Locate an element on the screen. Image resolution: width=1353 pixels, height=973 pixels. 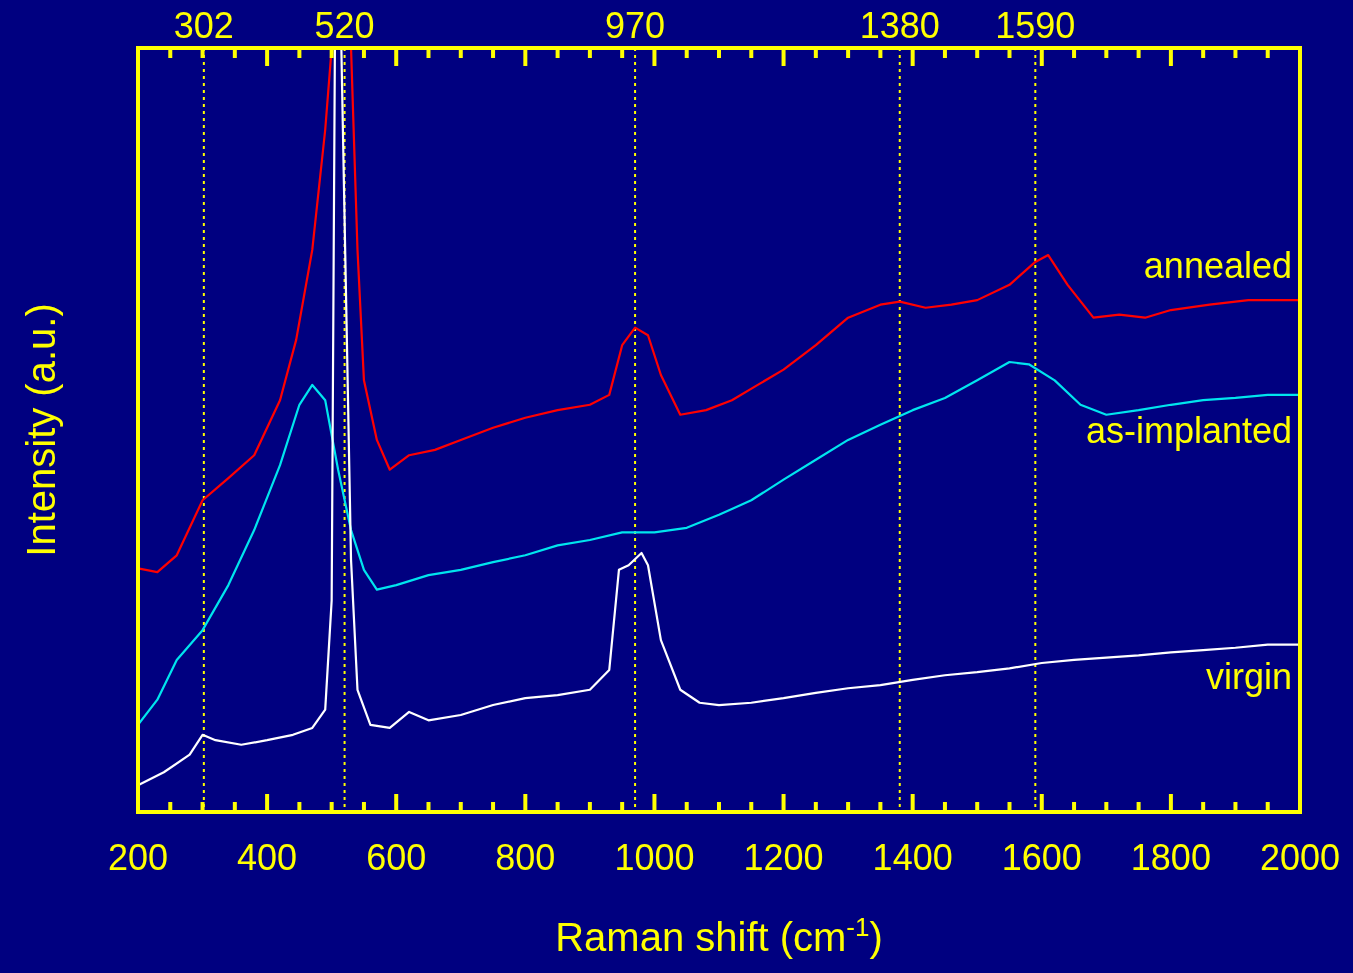
series-label: annealed is located at coordinates (1217, 266).